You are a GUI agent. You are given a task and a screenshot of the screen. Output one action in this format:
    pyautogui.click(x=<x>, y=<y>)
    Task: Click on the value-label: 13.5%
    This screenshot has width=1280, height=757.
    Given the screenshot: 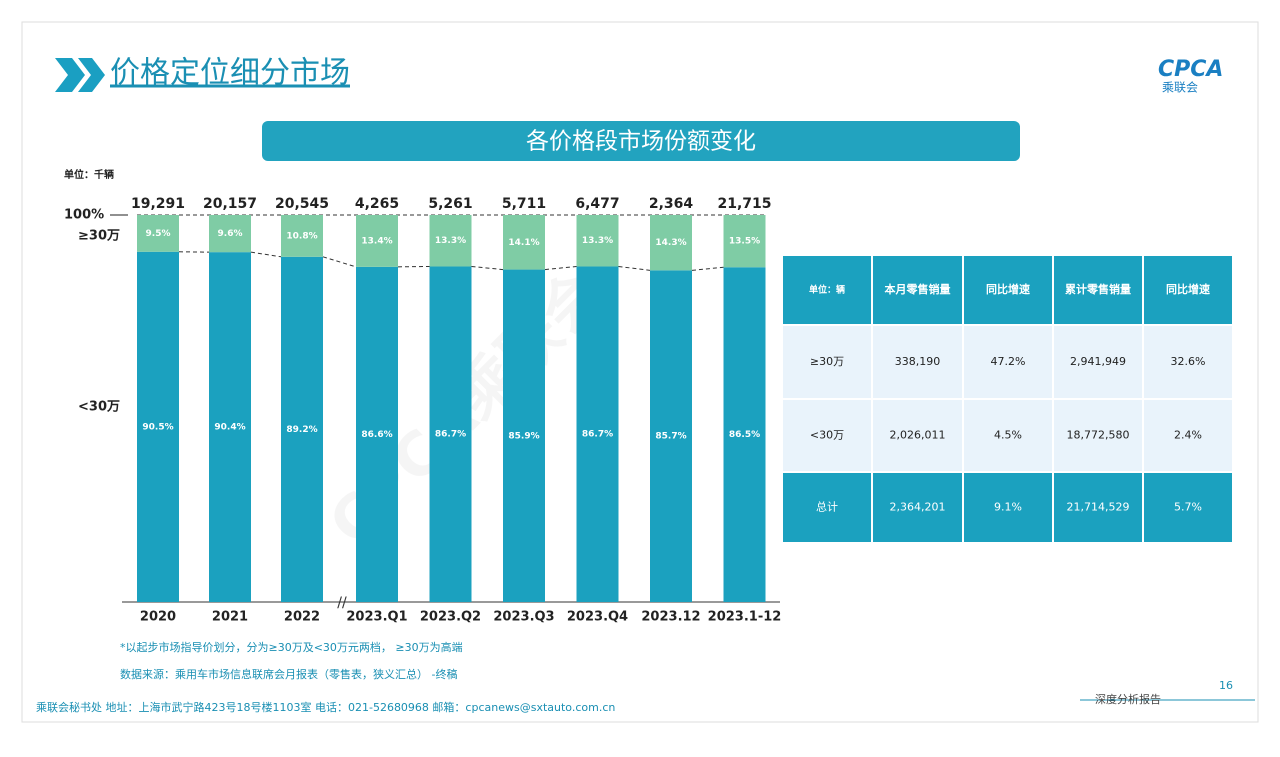 What is the action you would take?
    pyautogui.click(x=744, y=242)
    